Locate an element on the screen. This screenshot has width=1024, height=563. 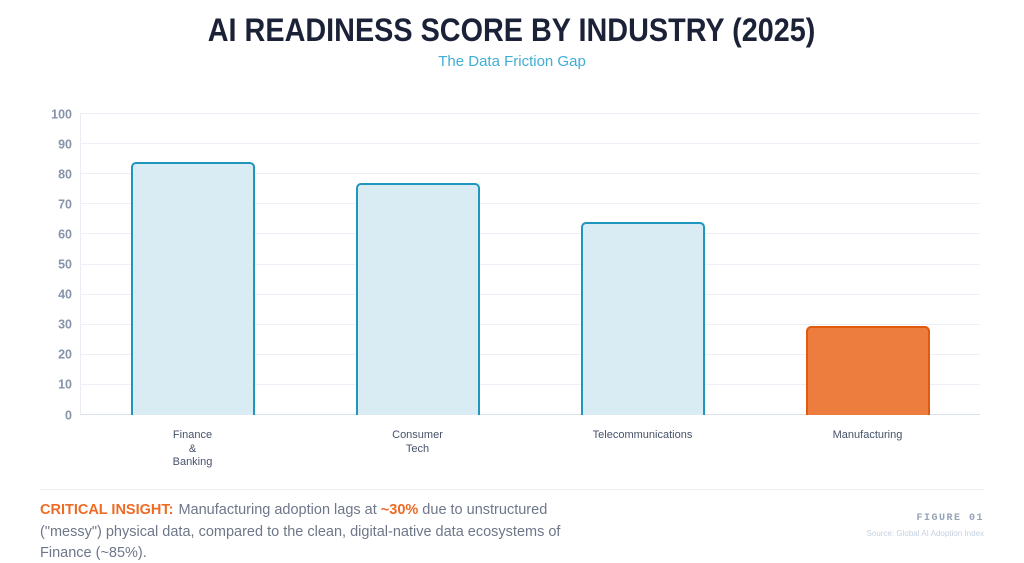
y-tick-label-20: 20 is located at coordinates (65, 354).